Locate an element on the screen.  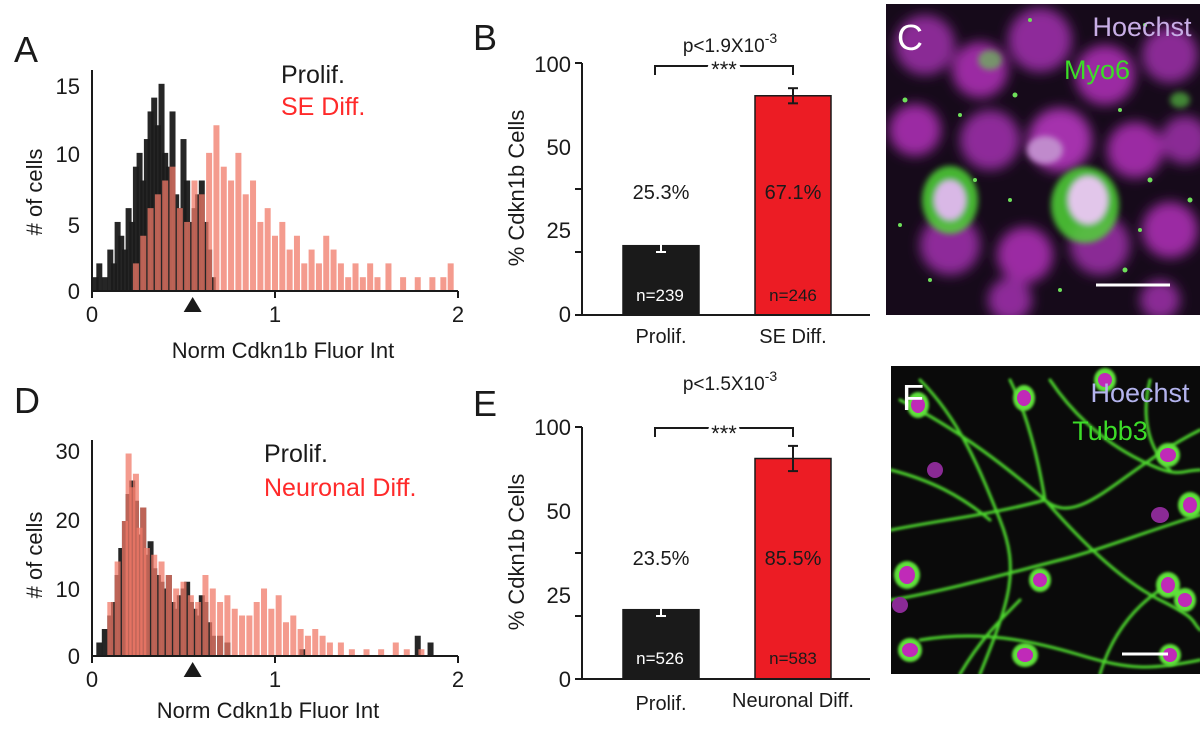
n-label-prolif-e: n=526 is located at coordinates (660, 658).